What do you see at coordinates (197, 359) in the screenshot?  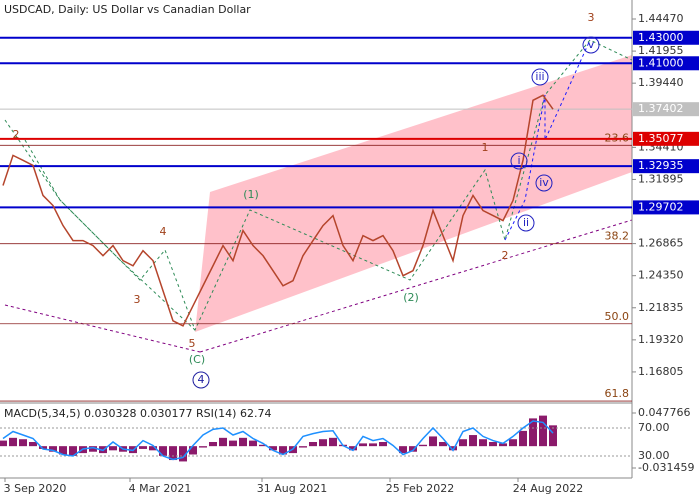 I see `wave-label: (C)` at bounding box center [197, 359].